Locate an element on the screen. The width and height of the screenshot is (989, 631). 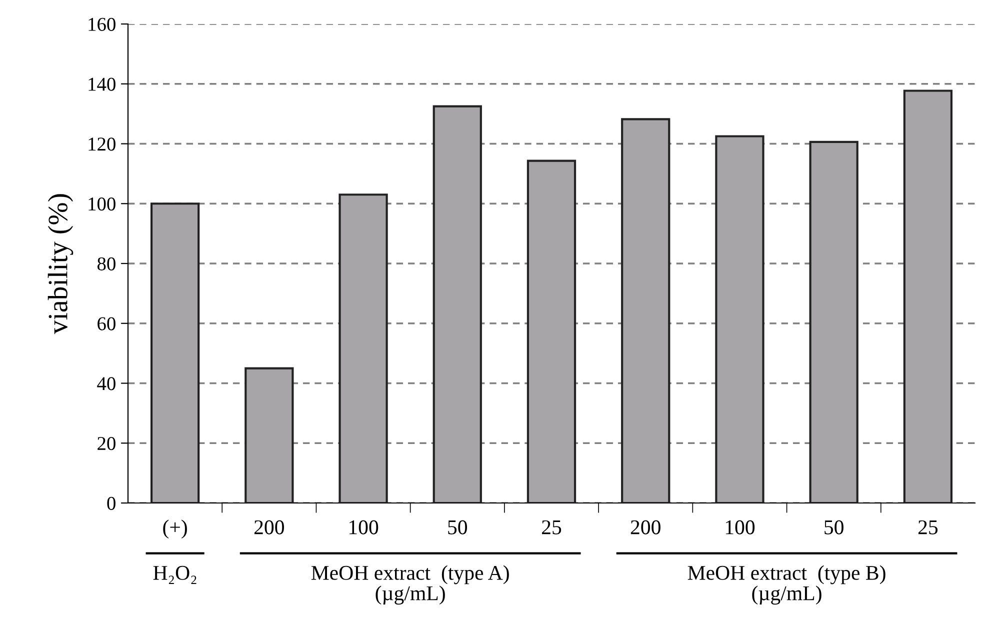
text: H₂O₂ is located at coordinates (174, 575).